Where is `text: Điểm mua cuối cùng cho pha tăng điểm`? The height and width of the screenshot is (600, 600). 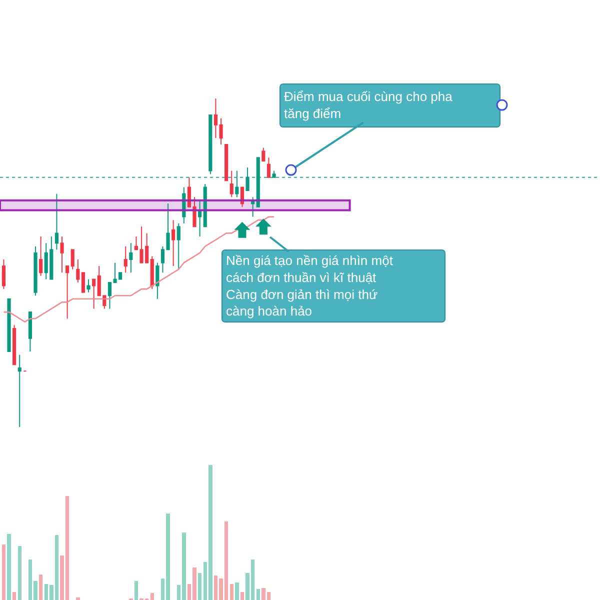
text: Điểm mua cuối cùng cho pha tăng điểm is located at coordinates (369, 105).